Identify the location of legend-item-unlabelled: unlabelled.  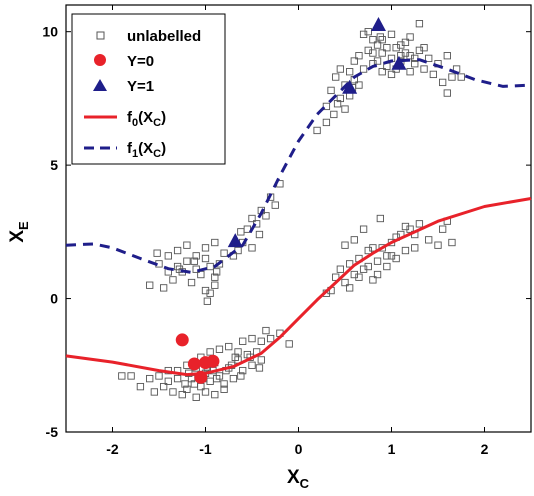
(148, 36).